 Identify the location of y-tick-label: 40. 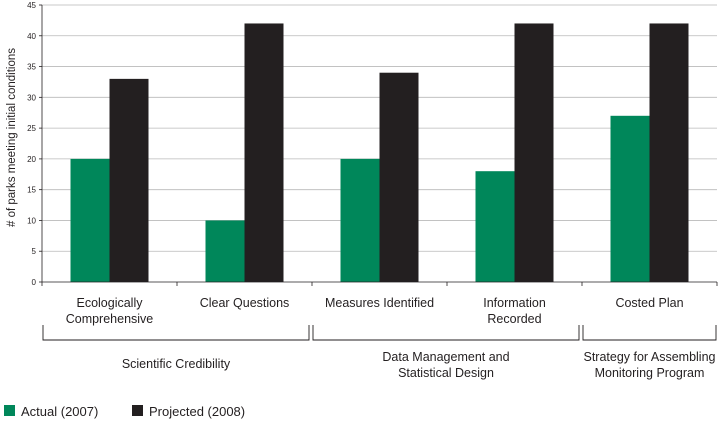
(31, 36).